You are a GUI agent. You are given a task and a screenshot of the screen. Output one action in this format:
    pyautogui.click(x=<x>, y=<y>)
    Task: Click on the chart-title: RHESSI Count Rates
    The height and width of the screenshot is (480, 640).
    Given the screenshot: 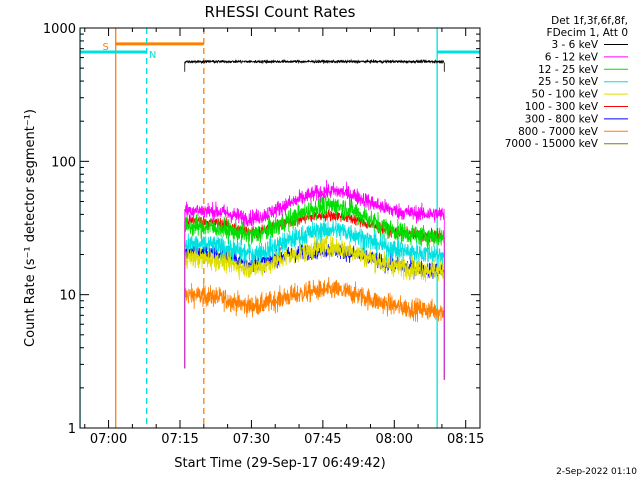 What is the action you would take?
    pyautogui.click(x=280, y=12)
    